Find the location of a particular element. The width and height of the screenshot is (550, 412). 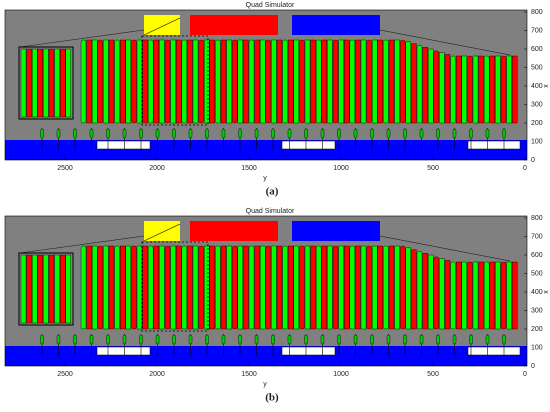

y-tick-label: 600 is located at coordinates (537, 255).